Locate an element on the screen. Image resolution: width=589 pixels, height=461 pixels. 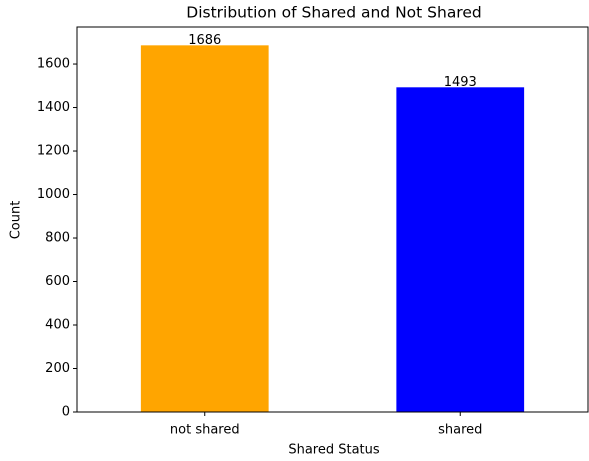
y-tick-label: 800 is located at coordinates (57, 238).